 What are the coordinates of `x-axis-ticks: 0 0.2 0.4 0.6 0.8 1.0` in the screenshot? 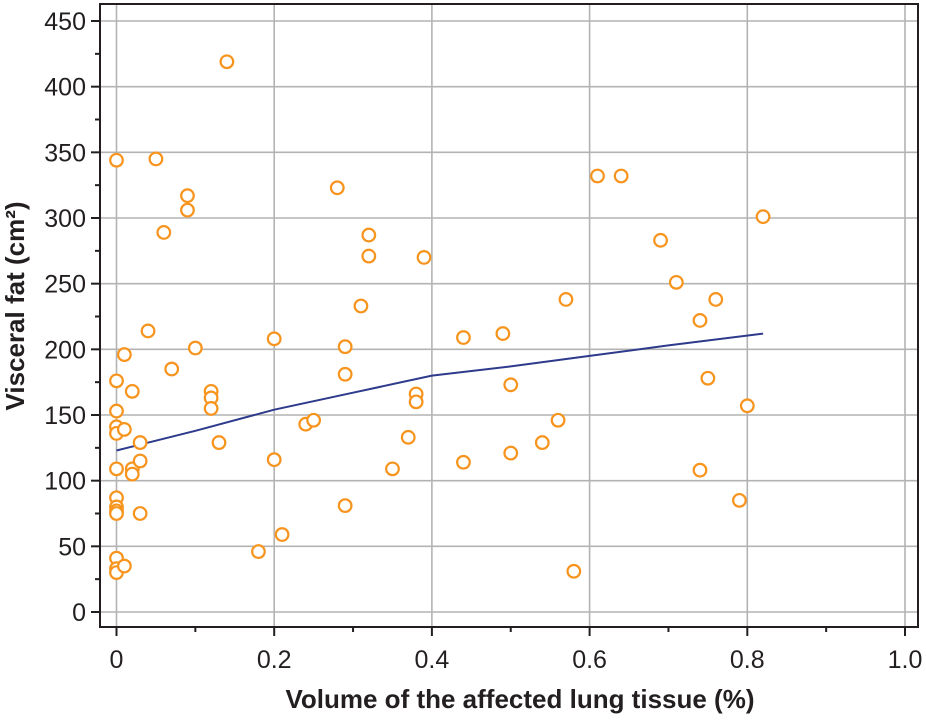 It's located at (516, 650).